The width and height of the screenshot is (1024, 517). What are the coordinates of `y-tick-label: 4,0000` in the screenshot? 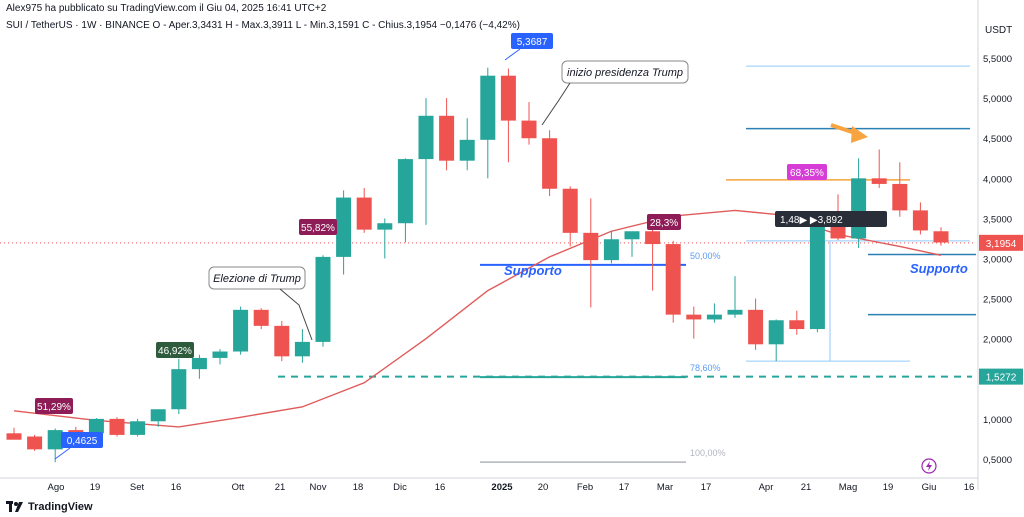 It's located at (997, 179).